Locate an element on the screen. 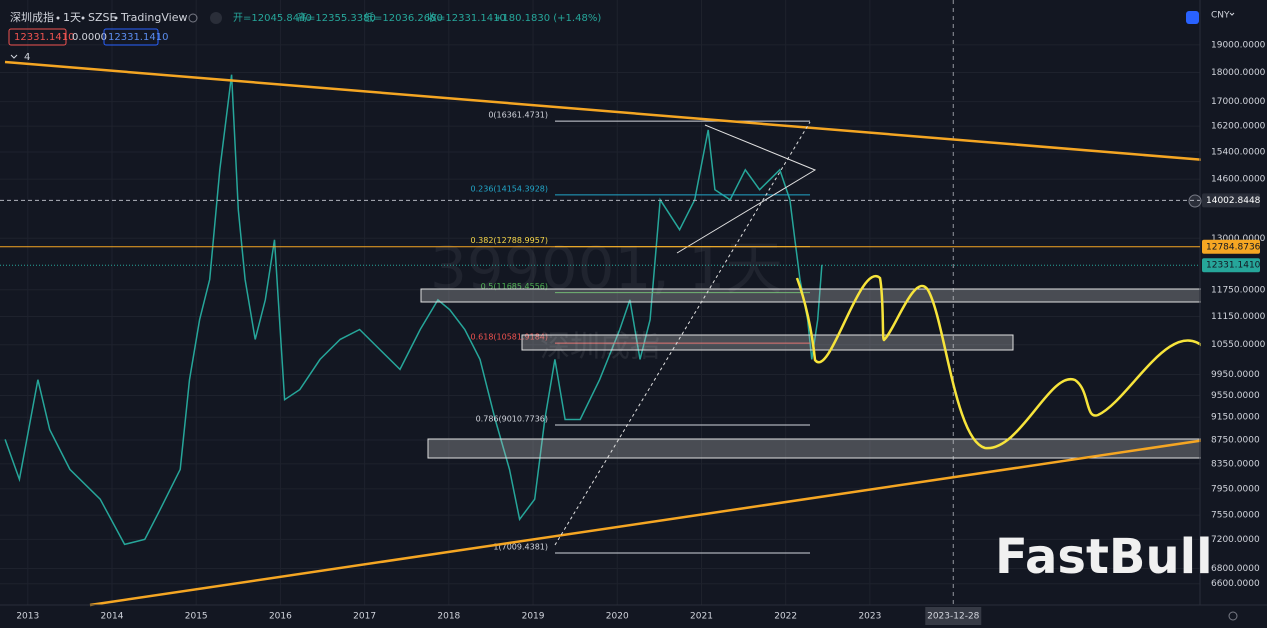  x-tick-label: 2020 is located at coordinates (617, 617).